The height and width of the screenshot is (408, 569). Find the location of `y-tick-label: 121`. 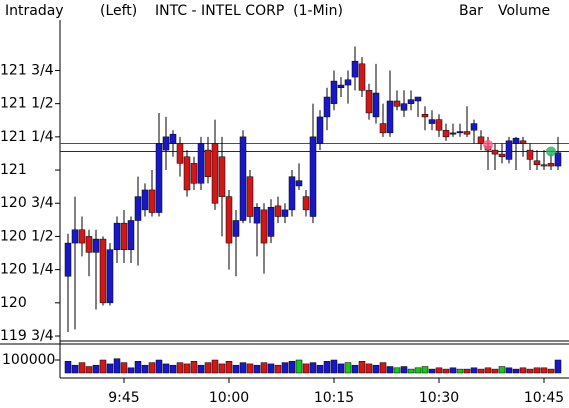

y-tick-label: 121 is located at coordinates (13, 170).